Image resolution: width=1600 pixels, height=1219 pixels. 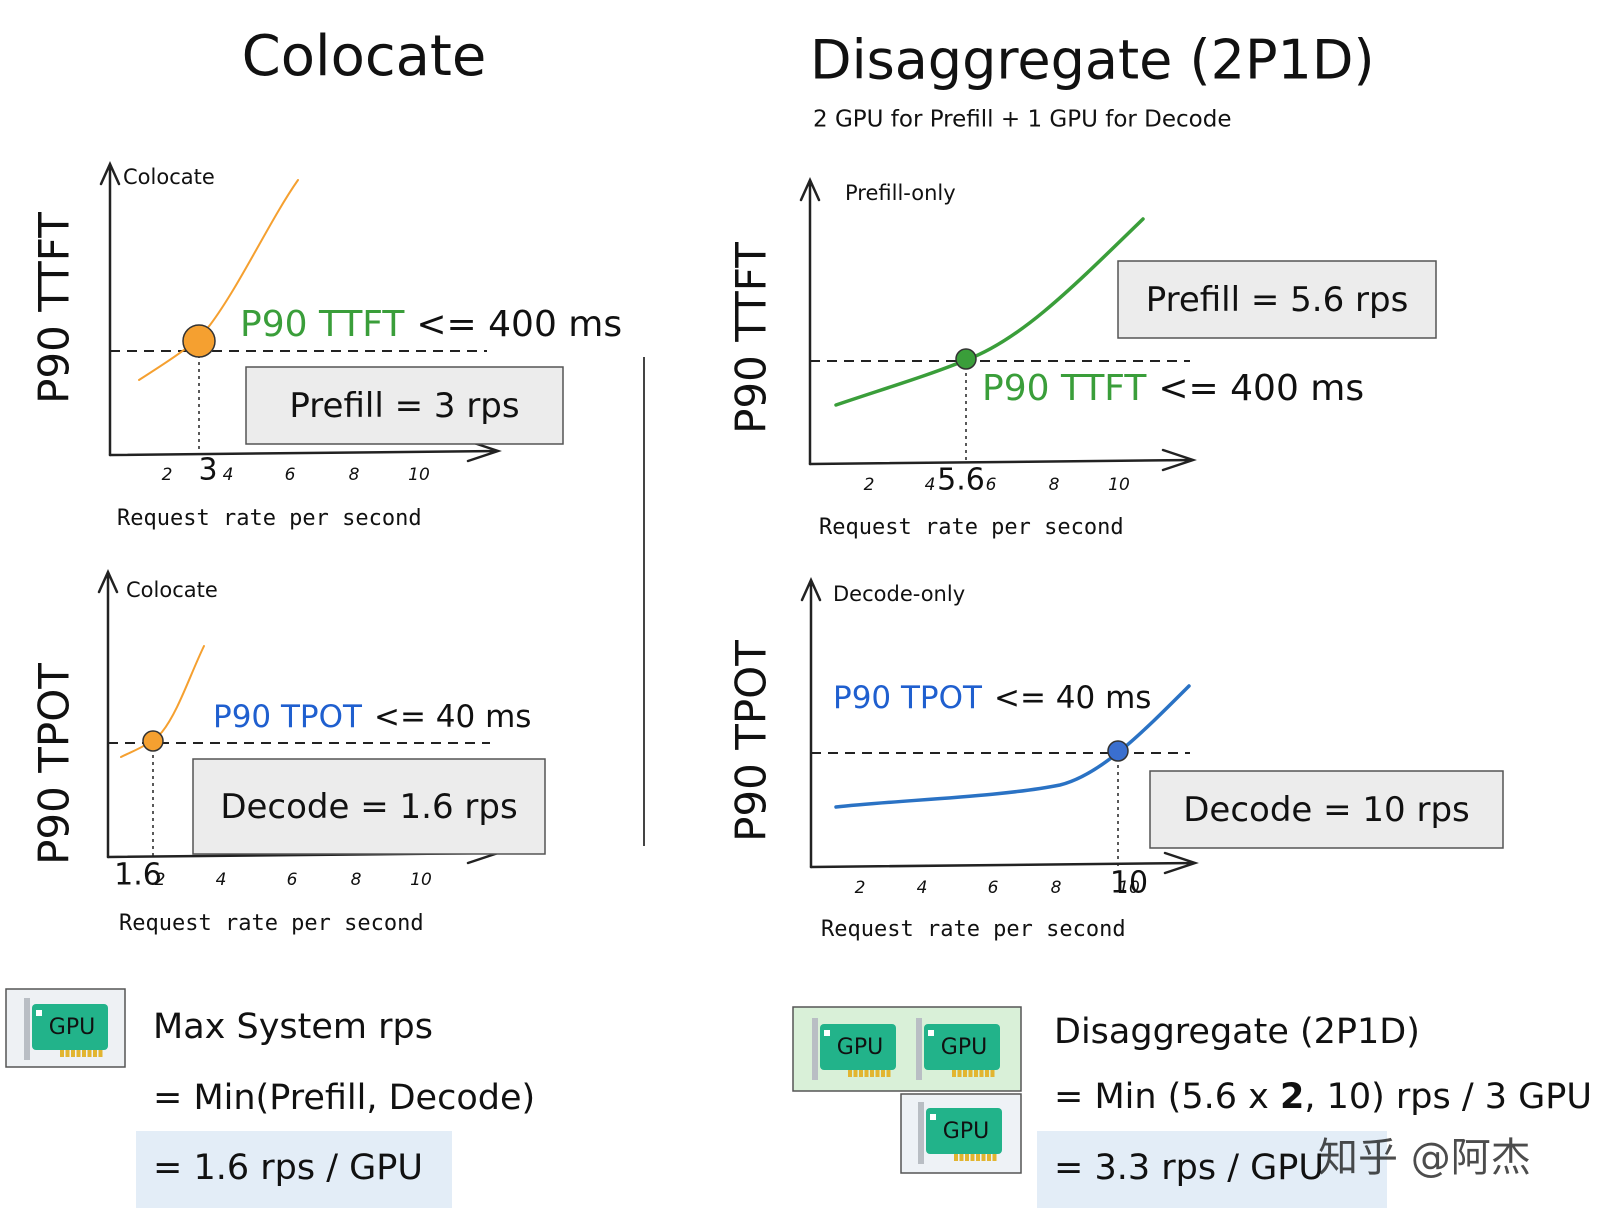 I want to click on slo-text: P90 TTFT <= 400 ms, so click(x=431, y=324).